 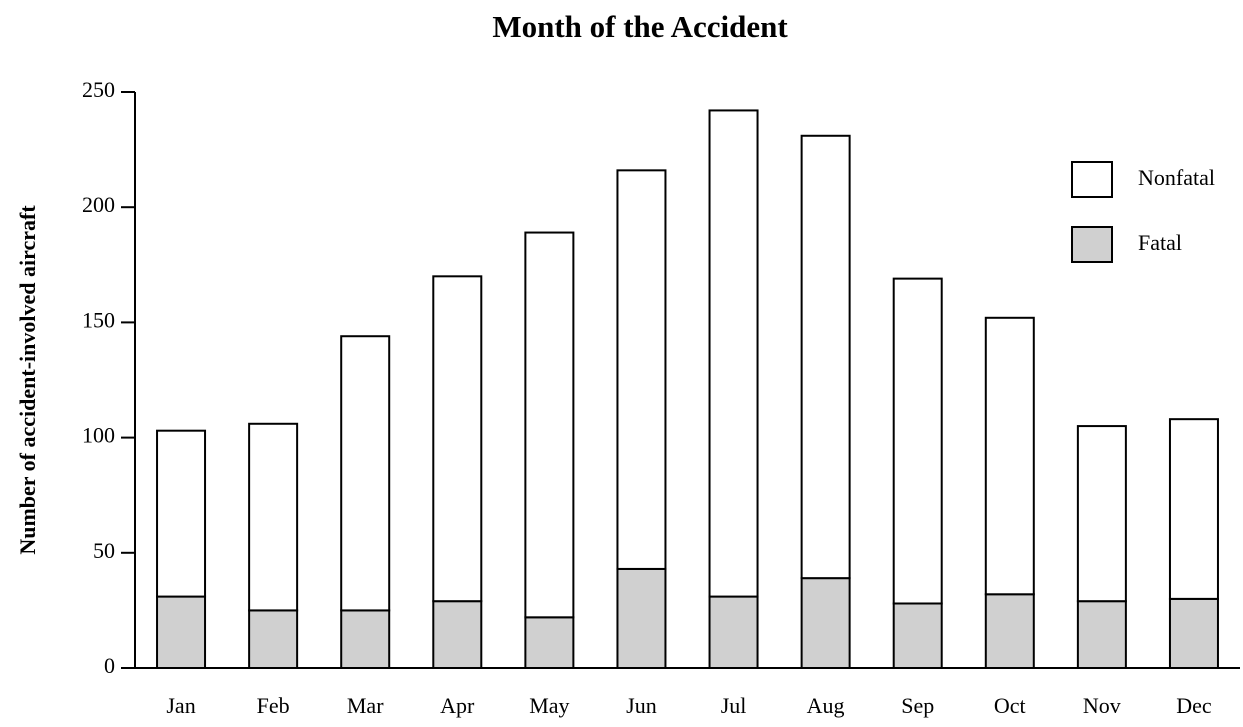 What do you see at coordinates (917, 705) in the screenshot?
I see `x-tick-label: Sep` at bounding box center [917, 705].